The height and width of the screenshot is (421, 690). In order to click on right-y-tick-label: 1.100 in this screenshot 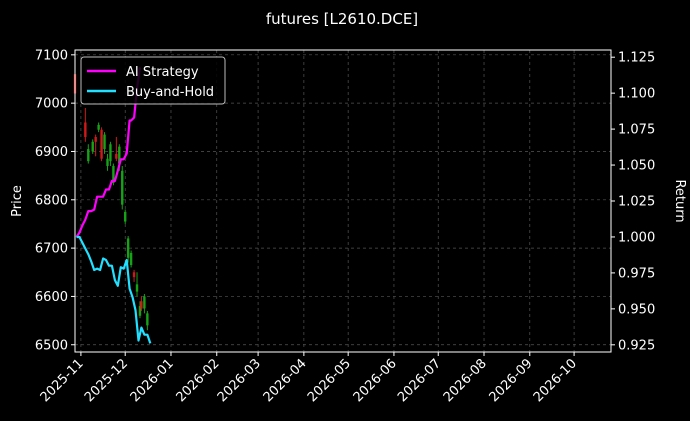, I will do `click(636, 94)`.